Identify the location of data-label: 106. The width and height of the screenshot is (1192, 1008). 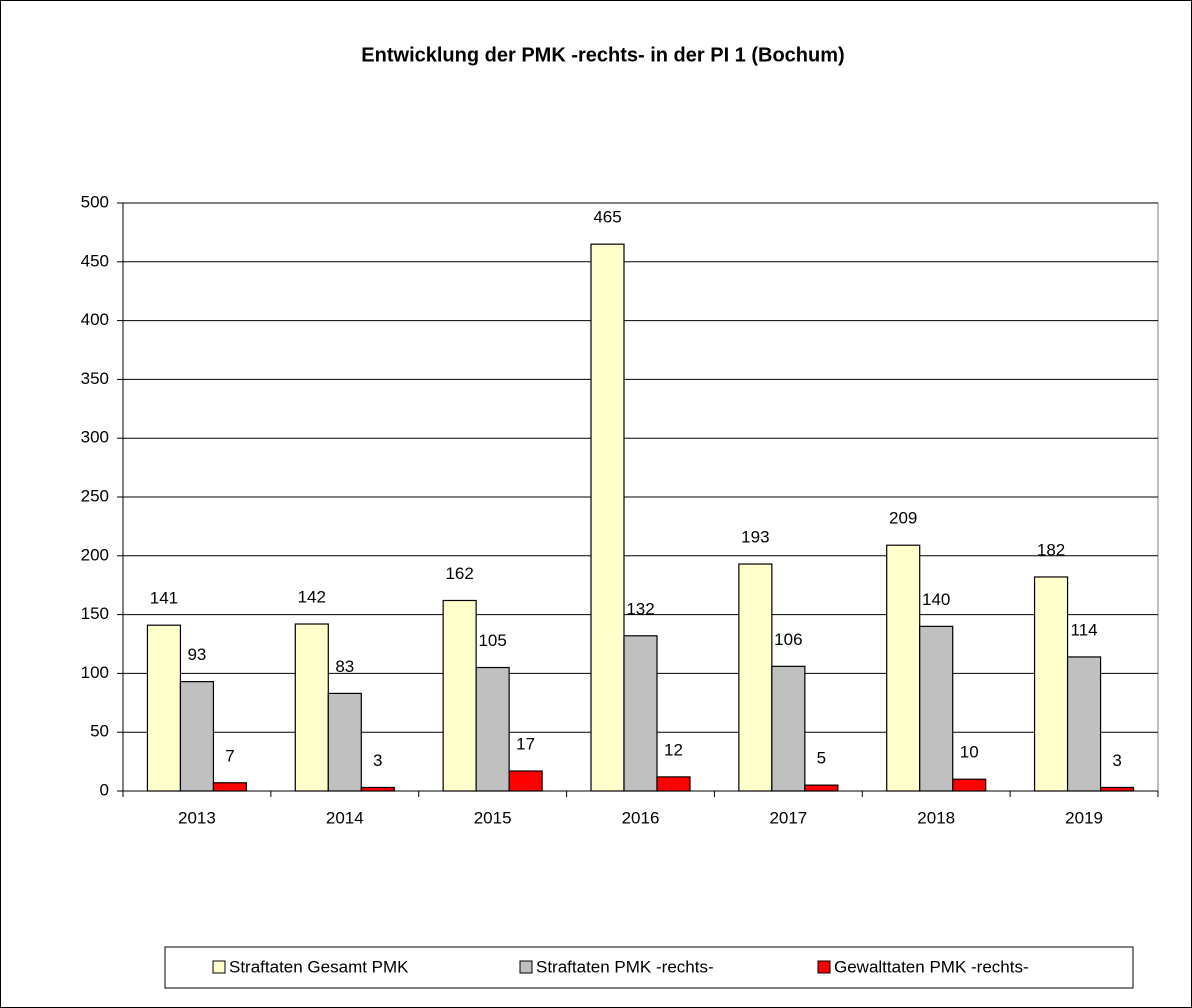
(788, 639).